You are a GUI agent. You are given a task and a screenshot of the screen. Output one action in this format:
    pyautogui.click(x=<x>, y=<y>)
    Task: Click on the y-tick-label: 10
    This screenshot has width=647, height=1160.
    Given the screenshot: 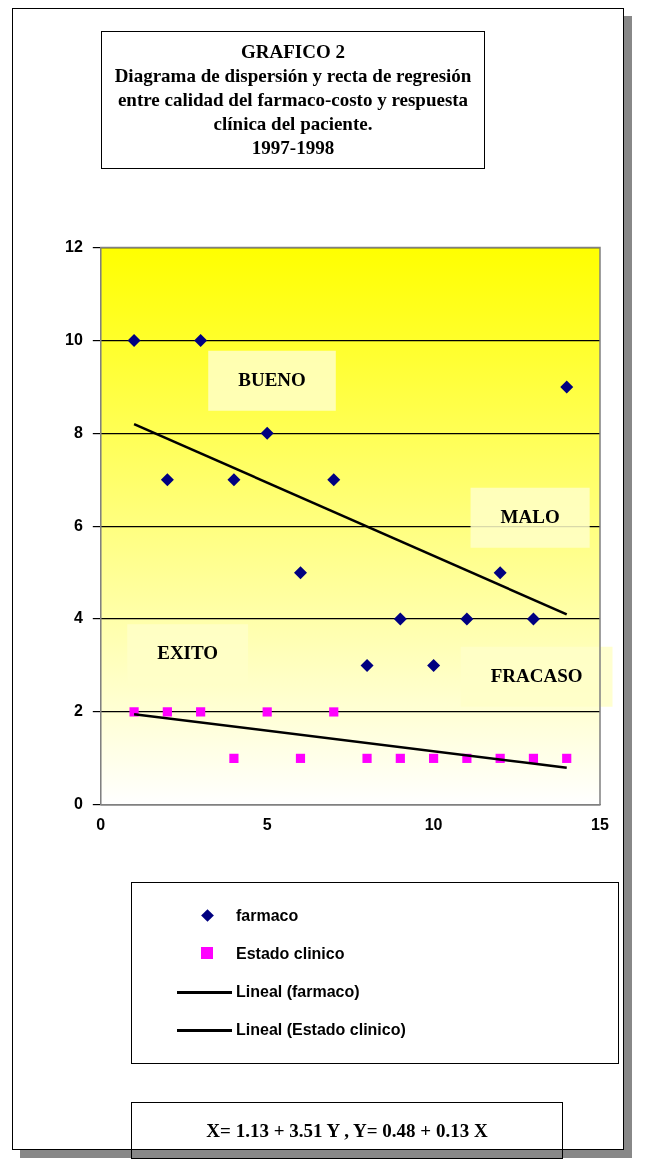 What is the action you would take?
    pyautogui.click(x=74, y=339)
    